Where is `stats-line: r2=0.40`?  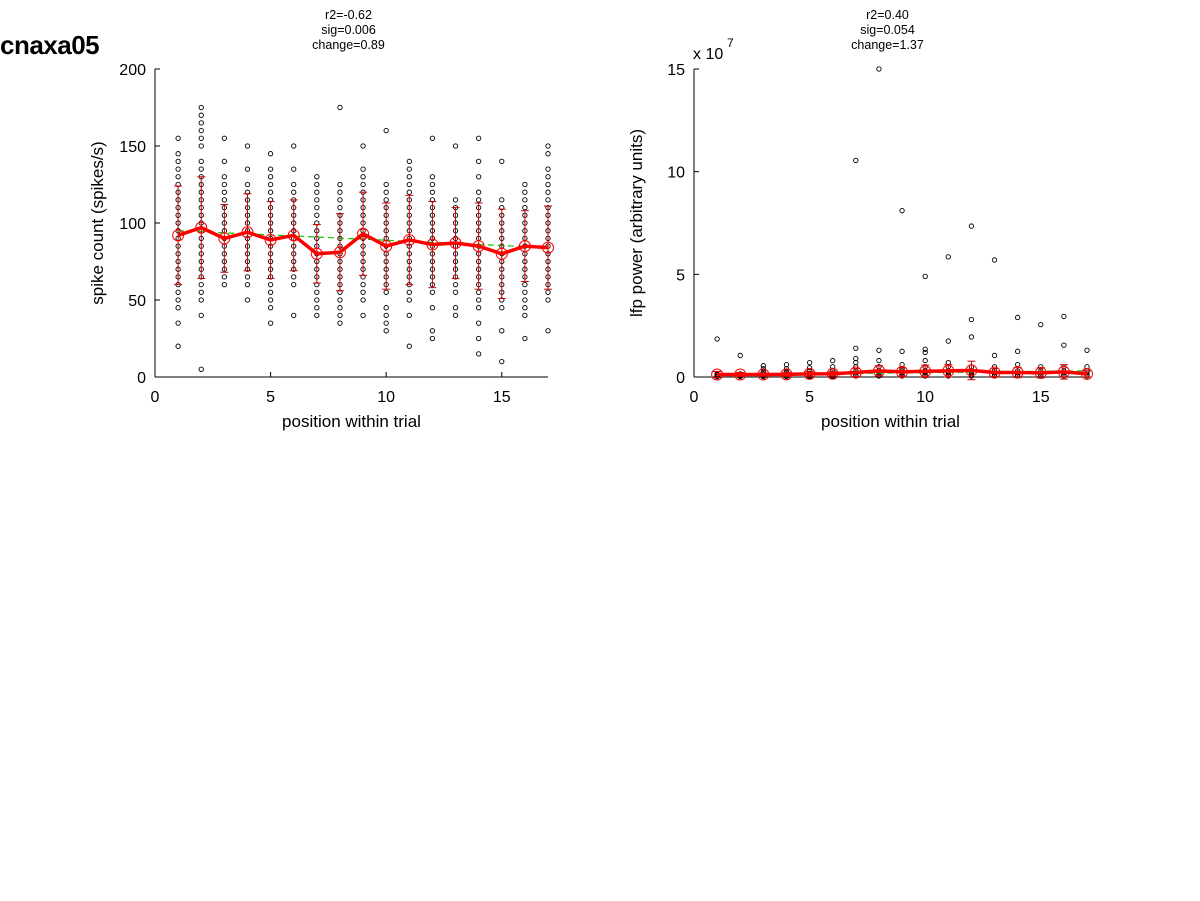 stats-line: r2=0.40 is located at coordinates (887, 15).